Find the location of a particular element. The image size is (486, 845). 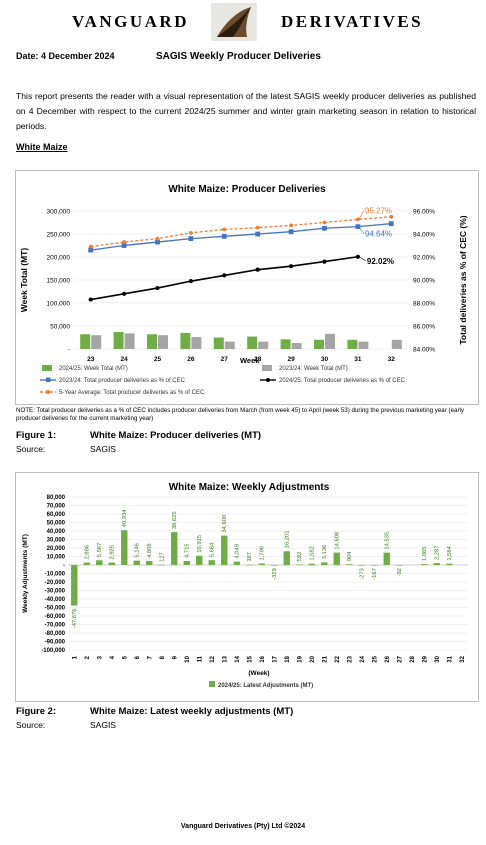

brand-name-right: DERIVATIVES is located at coordinates (352, 21).